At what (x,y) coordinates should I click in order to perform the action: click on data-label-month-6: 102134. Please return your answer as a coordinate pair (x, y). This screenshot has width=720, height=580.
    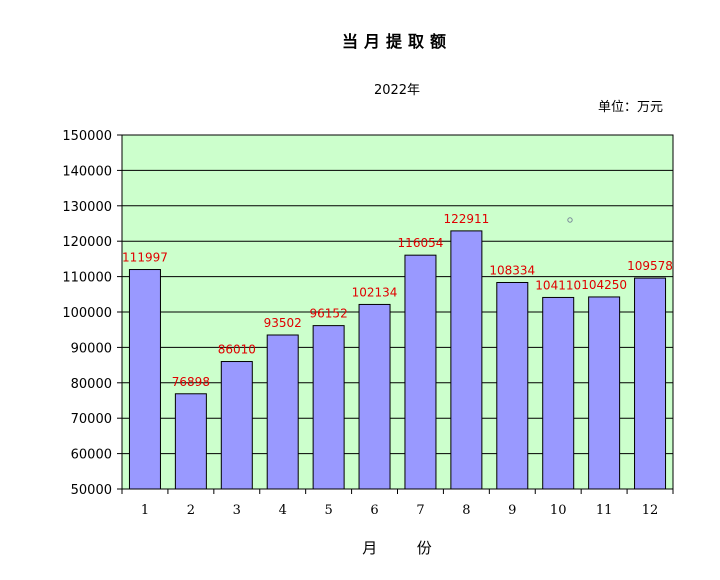
    Looking at the image, I should click on (375, 292).